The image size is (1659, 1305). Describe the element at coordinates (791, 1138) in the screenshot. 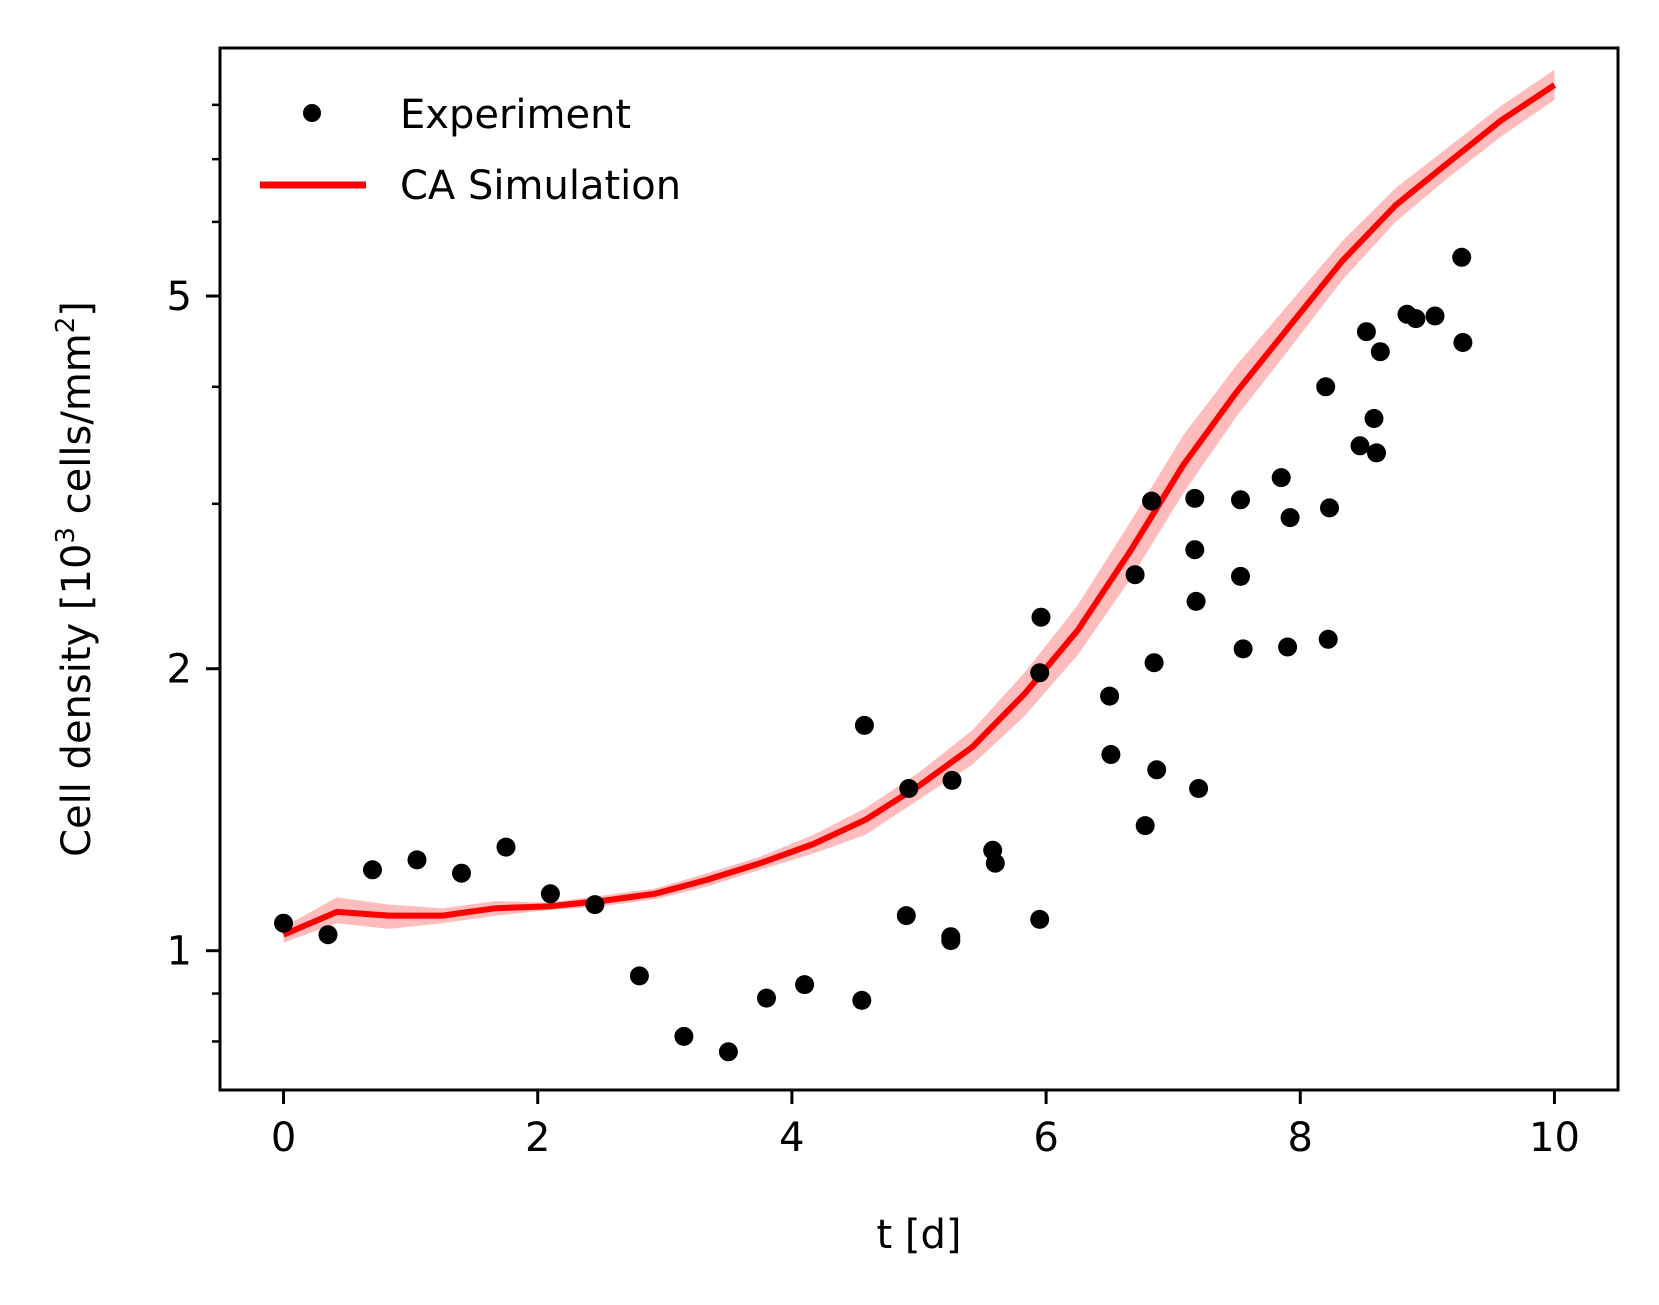

I see `x-tick-label: 4` at that location.